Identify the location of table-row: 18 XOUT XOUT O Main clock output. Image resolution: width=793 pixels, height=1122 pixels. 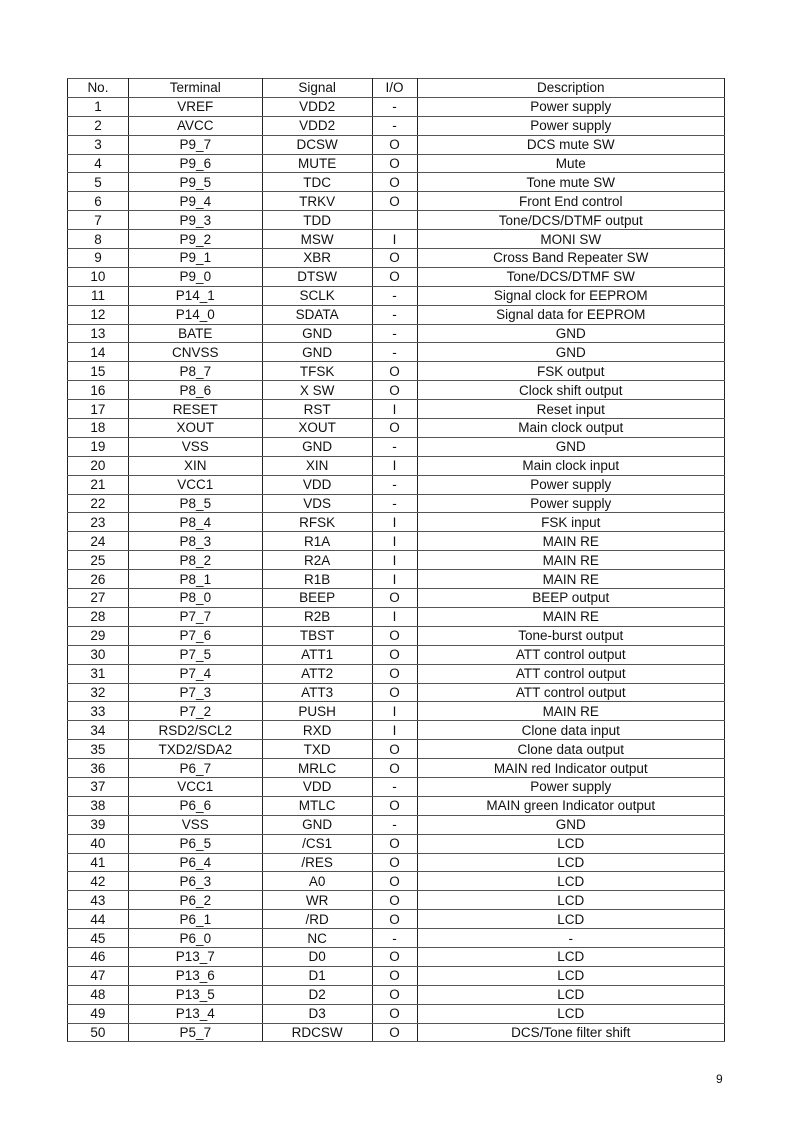
(396, 428).